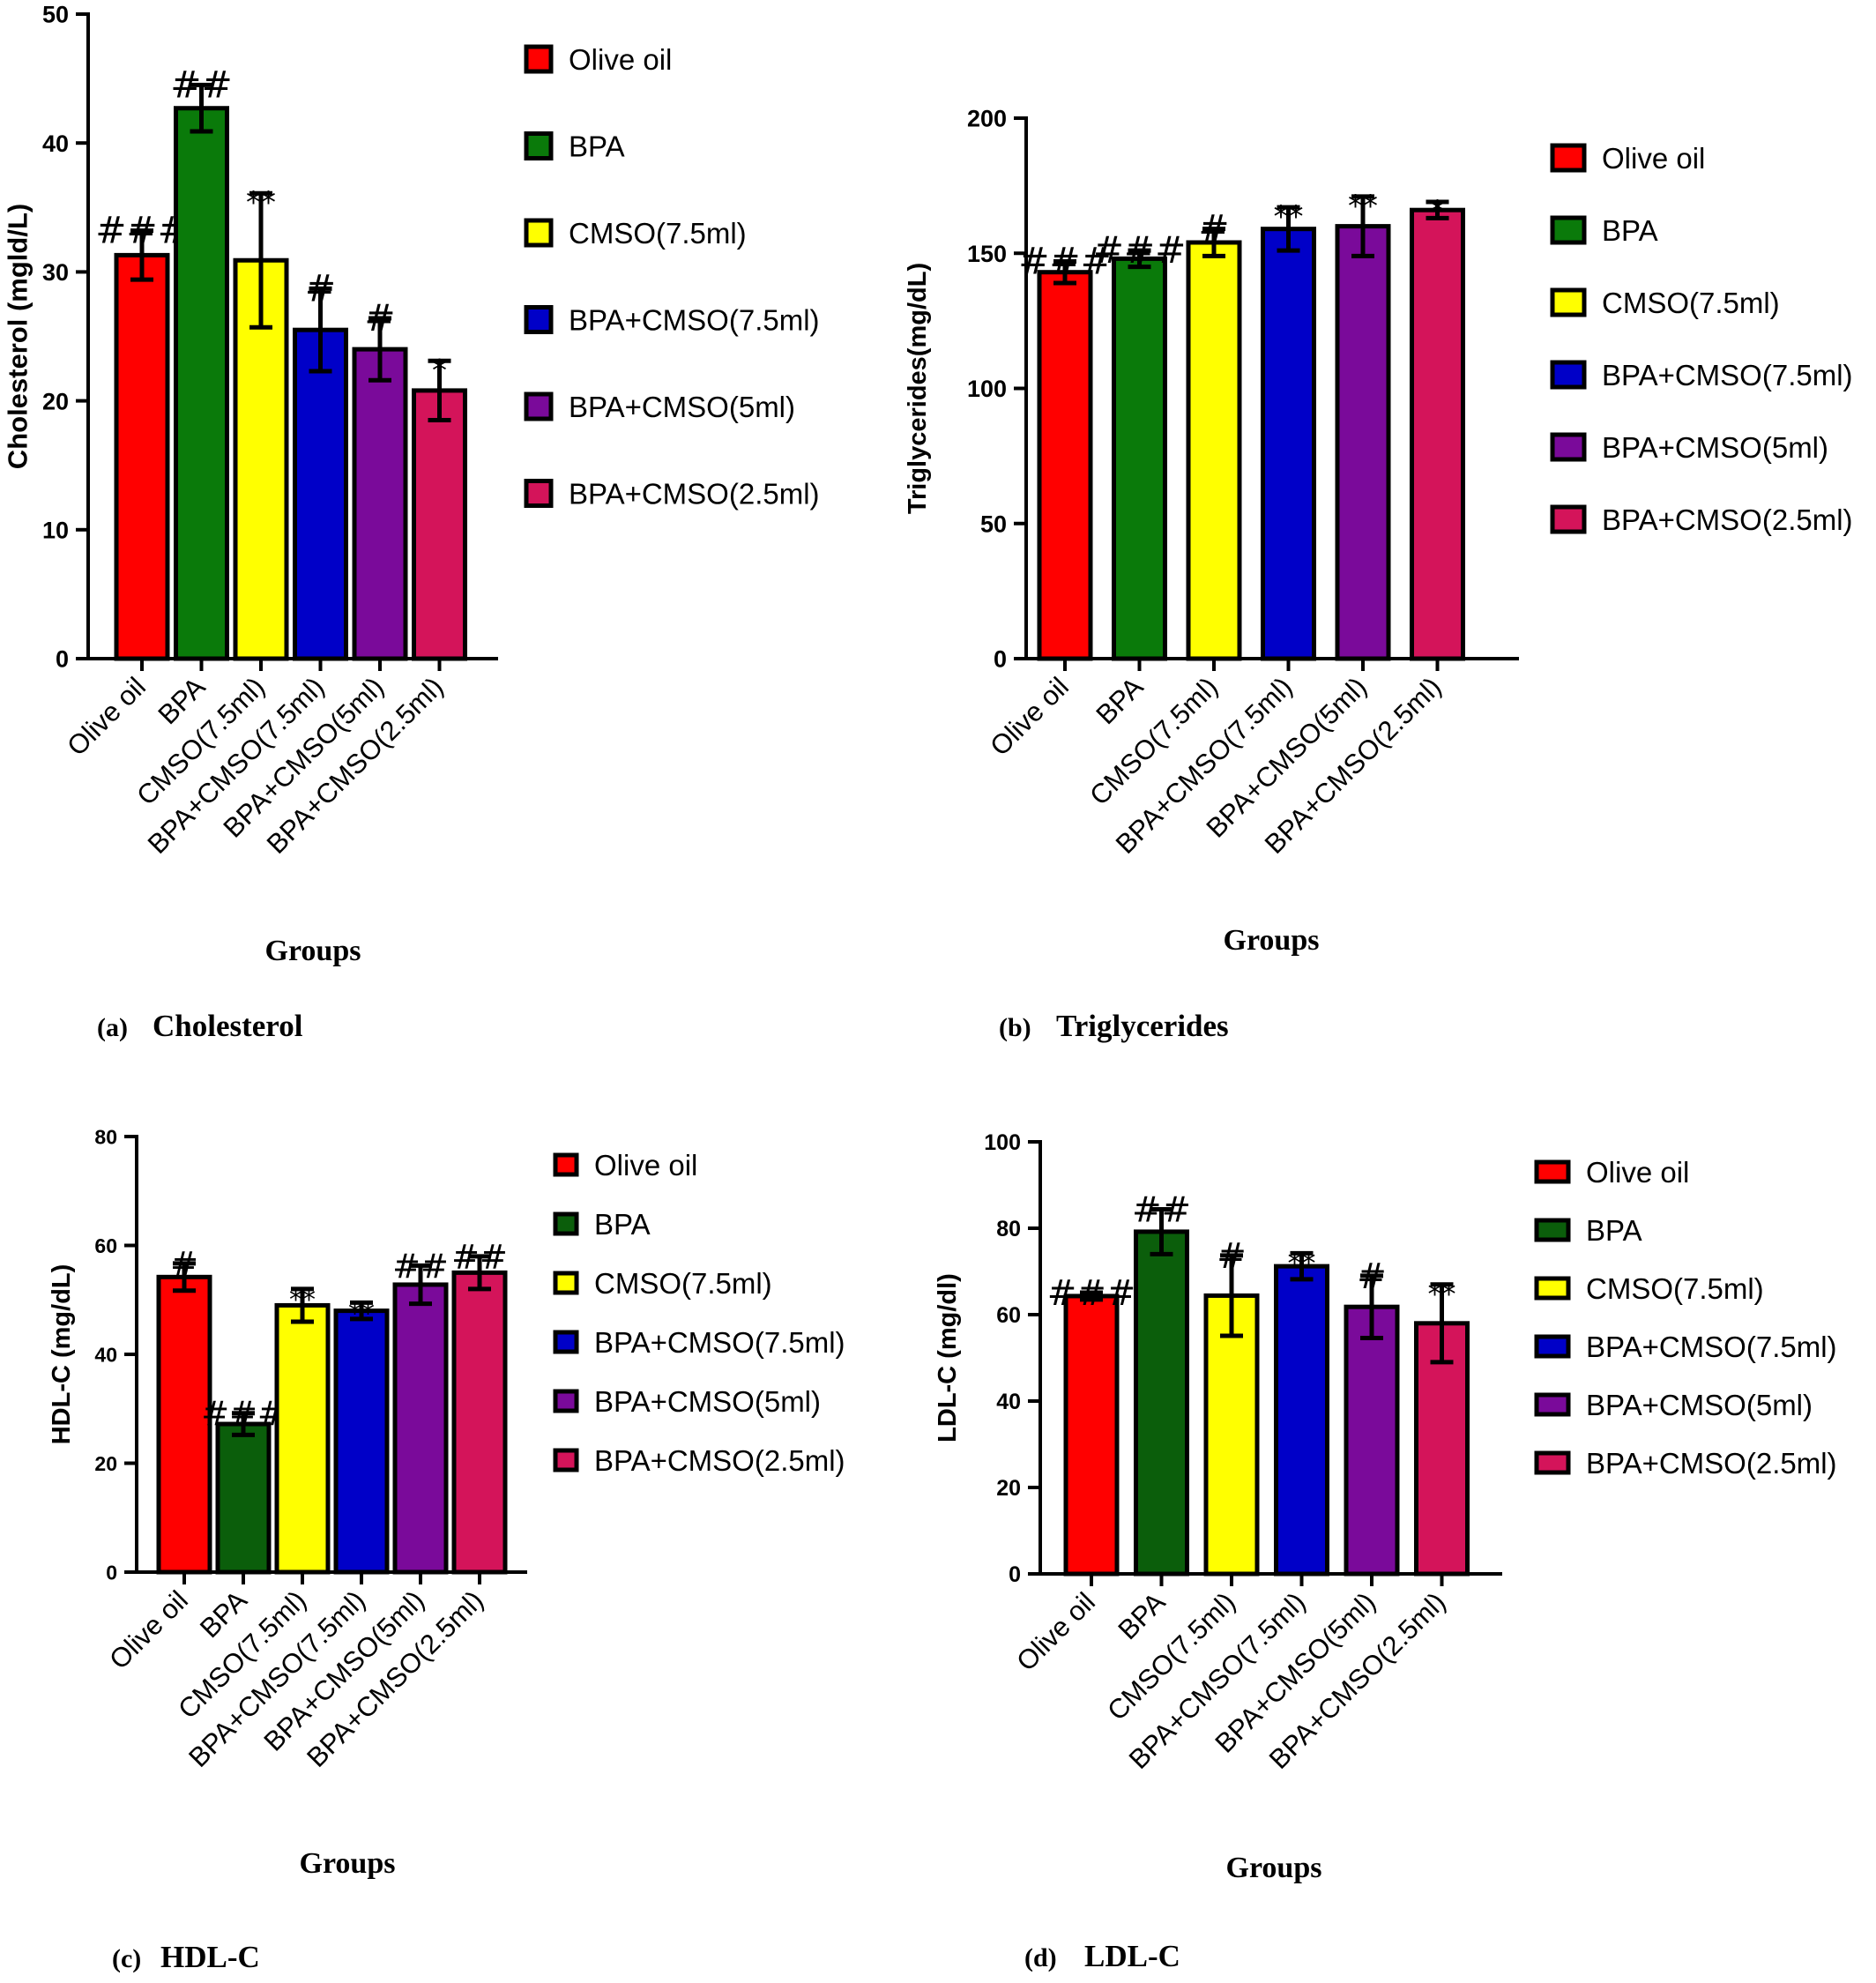 This screenshot has height=1983, width=1876. I want to click on y-tick-label-1: 10, so click(55, 531).